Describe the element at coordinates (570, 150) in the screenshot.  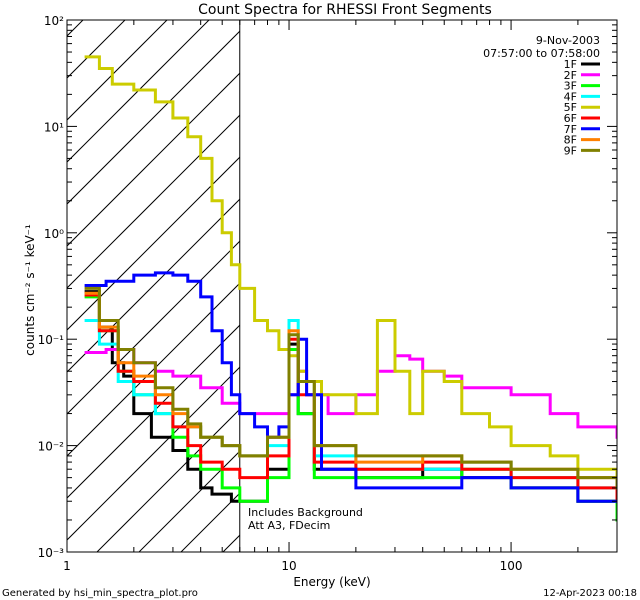
I see `legend-label-9F: 9F` at that location.